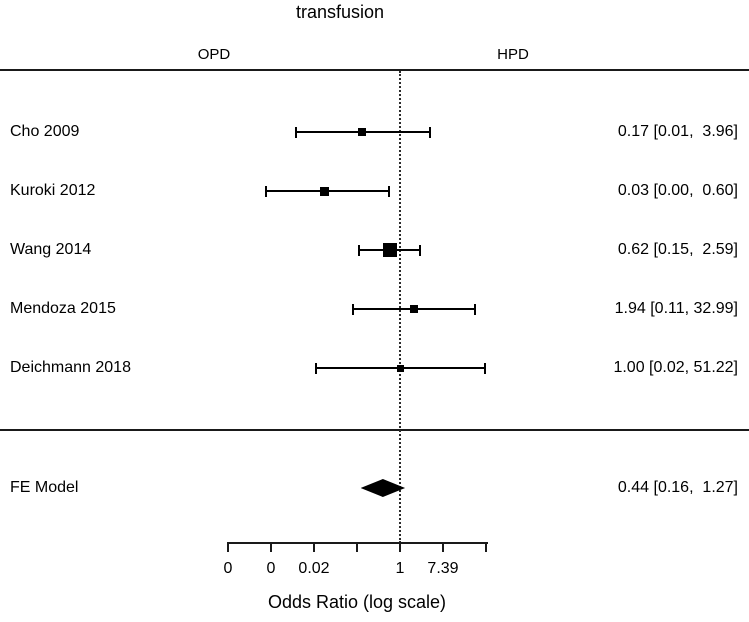  Describe the element at coordinates (53, 190) in the screenshot. I see `study-label: Kuroki 2012` at that location.